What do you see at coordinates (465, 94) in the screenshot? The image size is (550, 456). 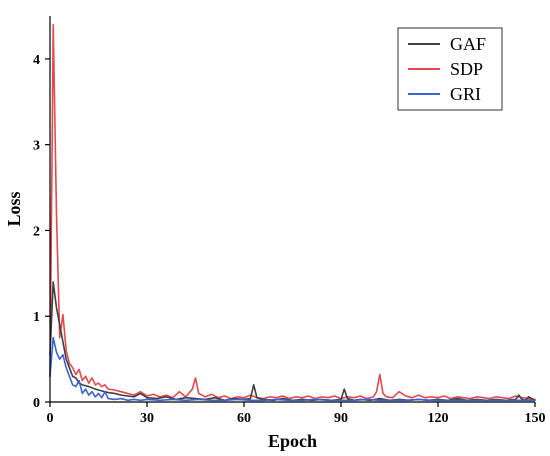 I see `legend-label-gri: GRI` at bounding box center [465, 94].